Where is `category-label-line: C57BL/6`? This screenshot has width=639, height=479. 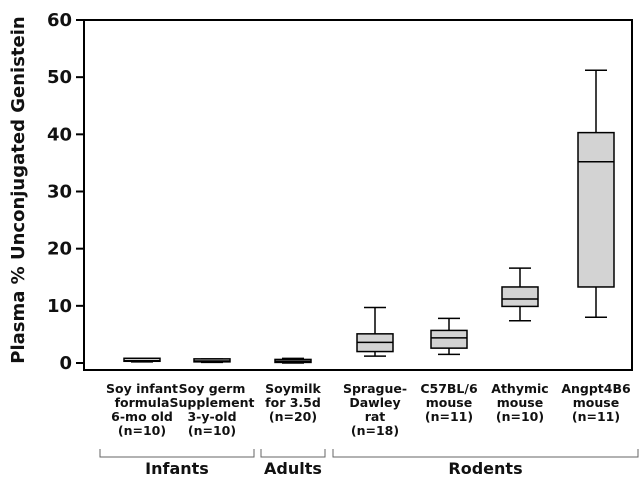 category-label-line: C57BL/6 is located at coordinates (449, 388).